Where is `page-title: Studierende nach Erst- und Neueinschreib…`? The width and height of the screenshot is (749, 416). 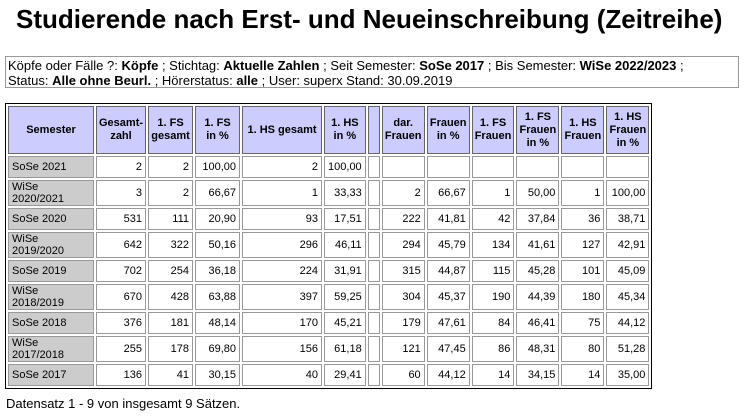 page-title: Studierende nach Erst- und Neueinschreib… is located at coordinates (369, 19).